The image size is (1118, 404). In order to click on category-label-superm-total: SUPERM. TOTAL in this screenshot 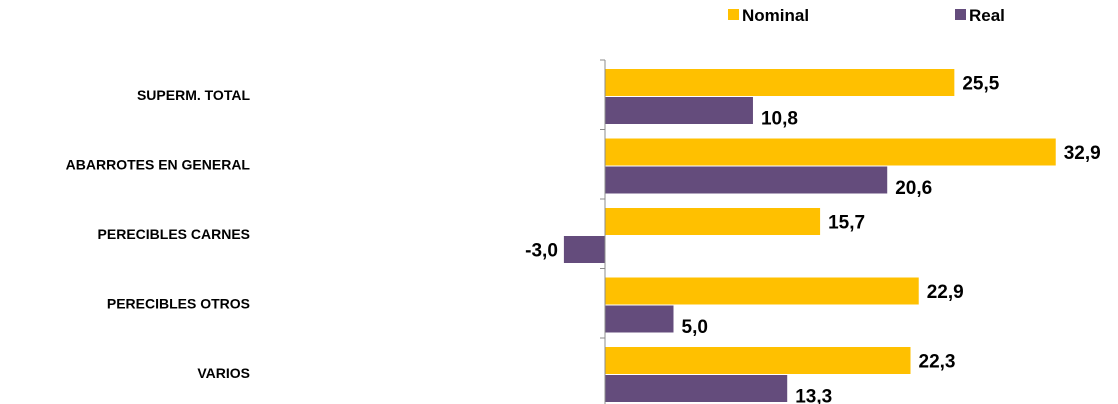, I will do `click(193, 95)`.